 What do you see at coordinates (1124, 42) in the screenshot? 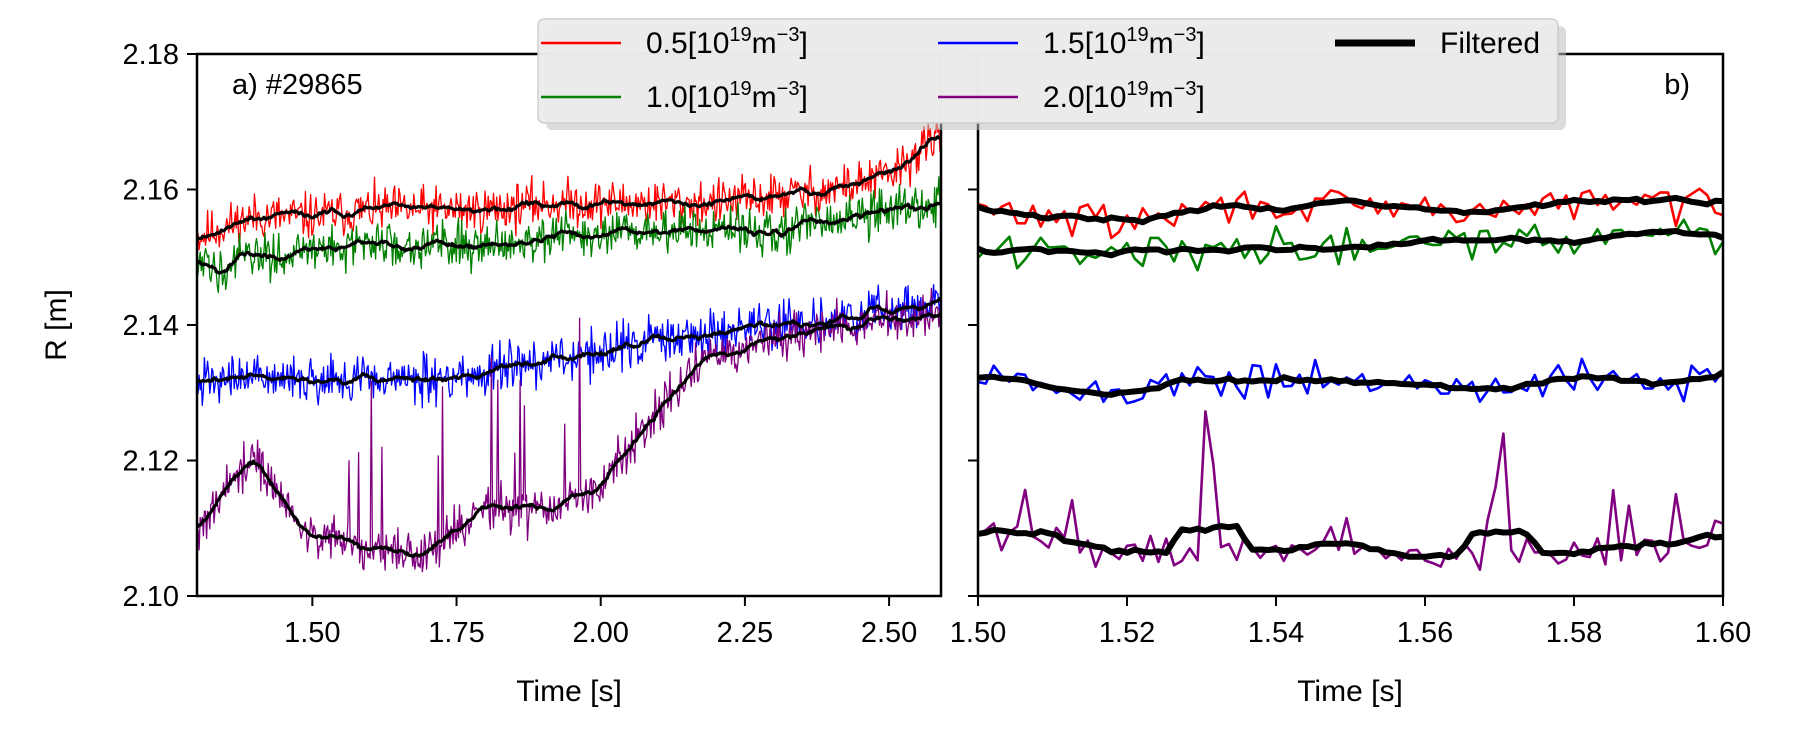
I see `legend-label-1.5: 1.5[1019m−3]` at bounding box center [1124, 42].